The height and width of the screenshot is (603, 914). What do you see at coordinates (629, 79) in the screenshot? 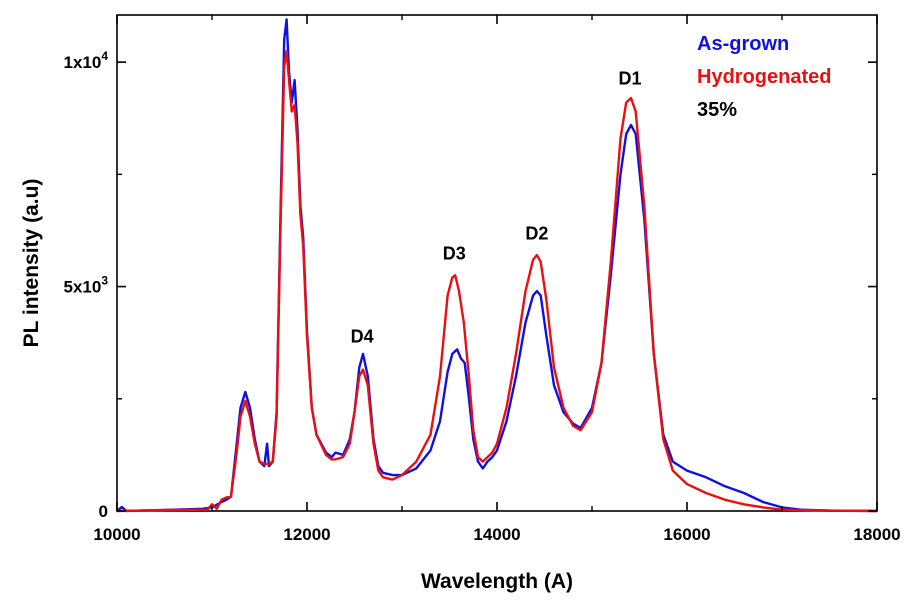
I see `peak-label-d1: D1` at bounding box center [629, 79].